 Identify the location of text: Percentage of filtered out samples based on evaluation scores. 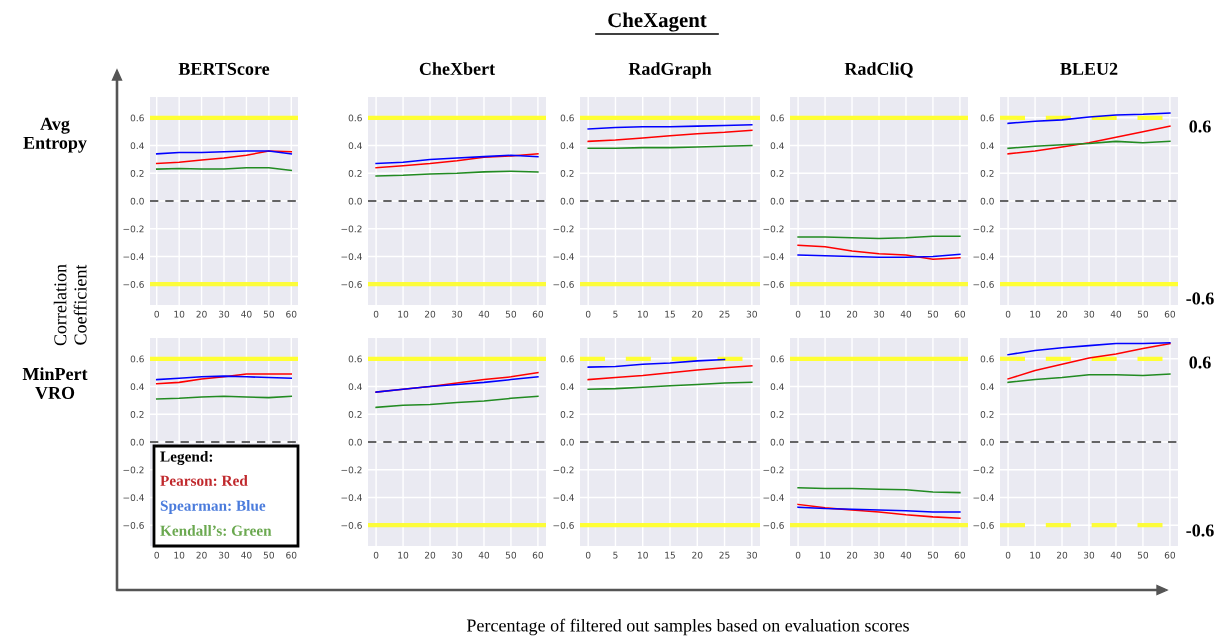
(687, 627).